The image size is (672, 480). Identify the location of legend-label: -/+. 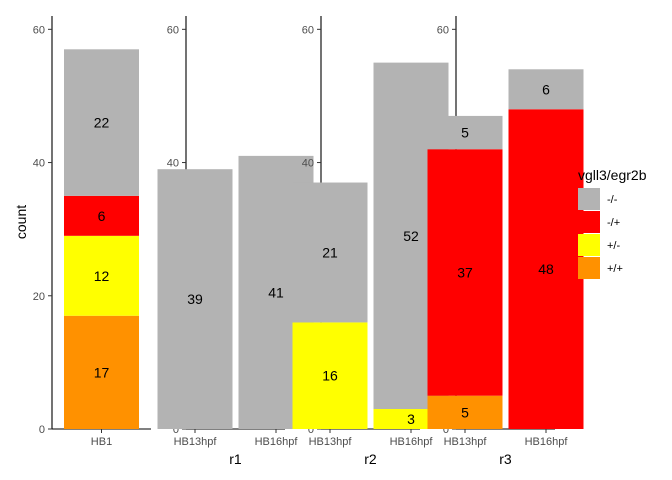
(613, 223).